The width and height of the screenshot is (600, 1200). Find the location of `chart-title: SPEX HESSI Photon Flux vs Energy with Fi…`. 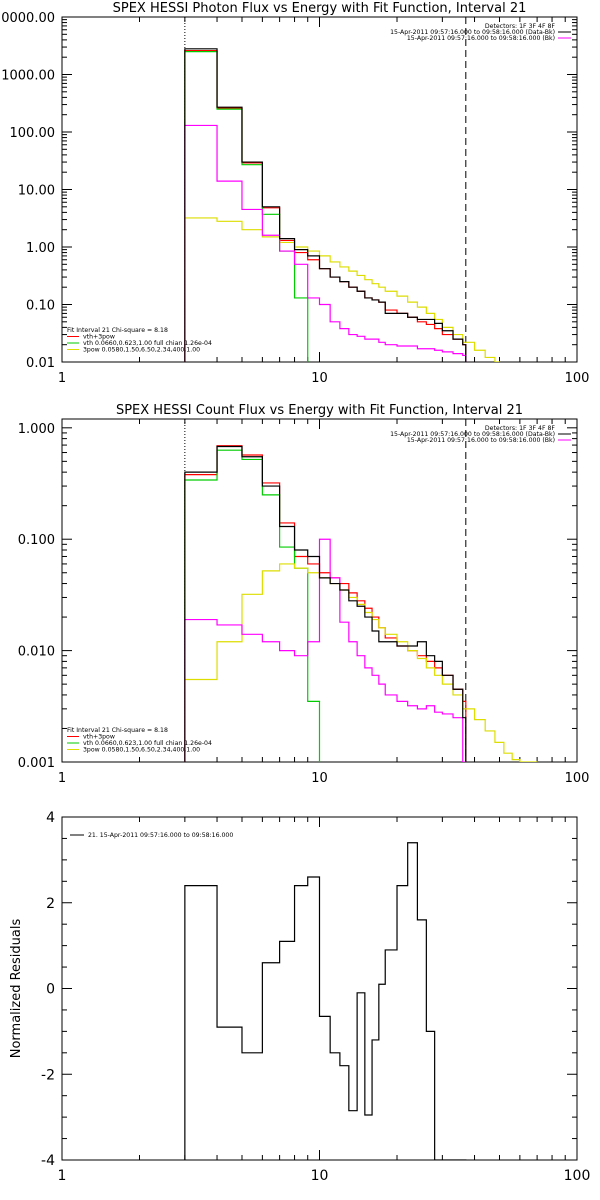

chart-title: SPEX HESSI Photon Flux vs Energy with Fi… is located at coordinates (320, 8).